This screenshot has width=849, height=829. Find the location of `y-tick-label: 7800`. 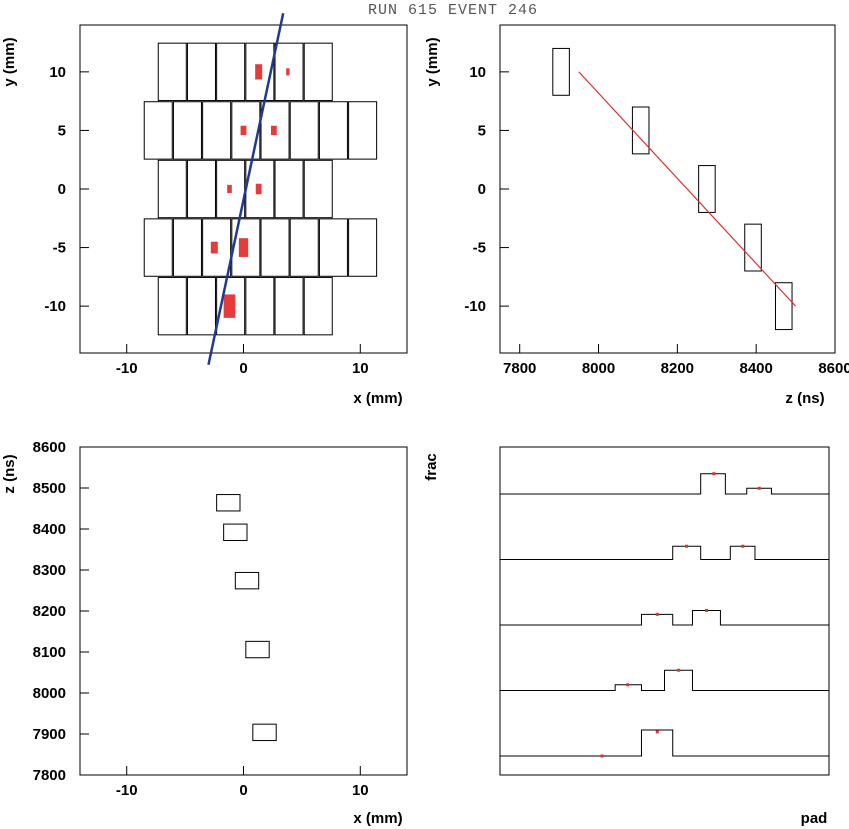

y-tick-label: 7800 is located at coordinates (49, 775).